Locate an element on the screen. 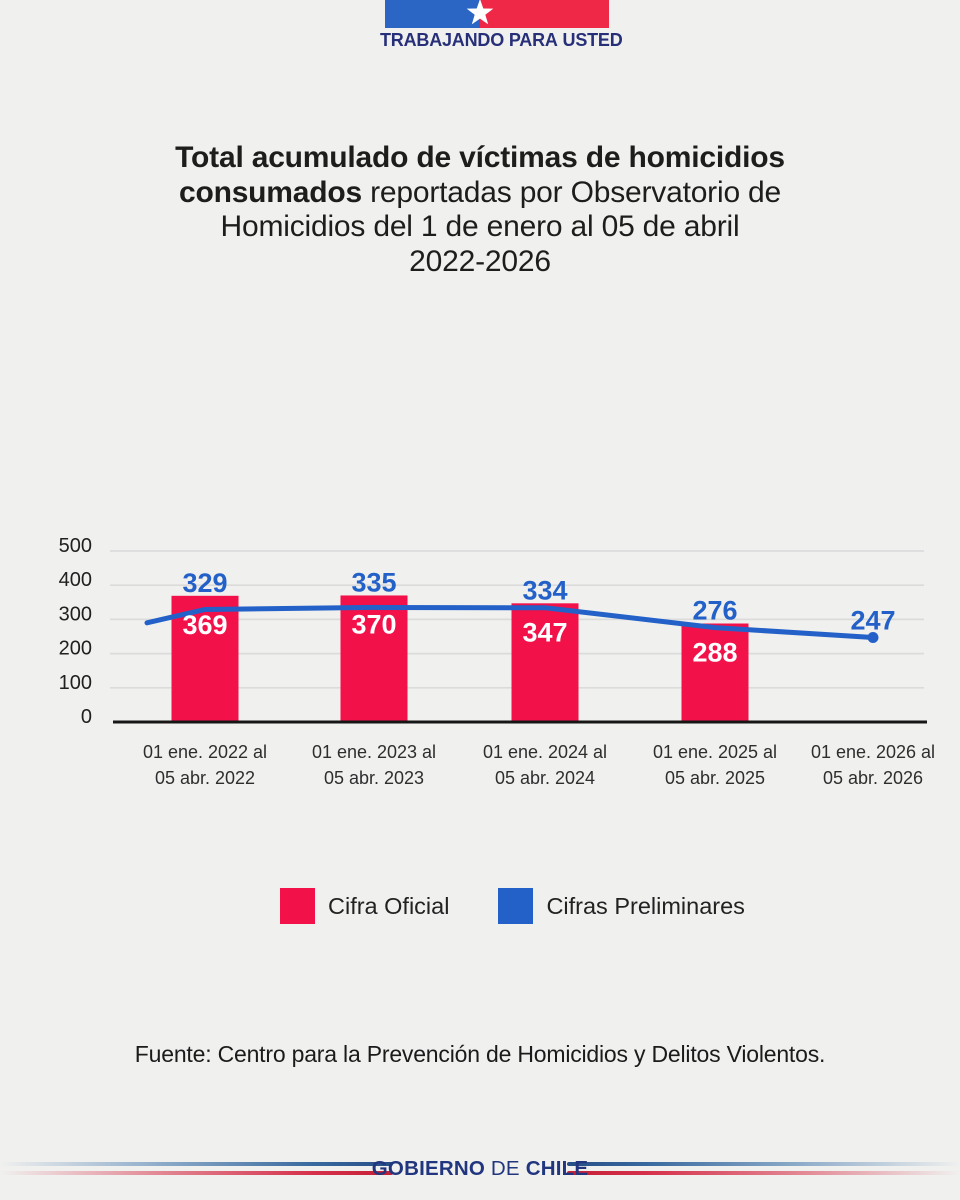 Image resolution: width=960 pixels, height=1200 pixels. x-label-2-2: 05 abr. 2024 is located at coordinates (545, 778).